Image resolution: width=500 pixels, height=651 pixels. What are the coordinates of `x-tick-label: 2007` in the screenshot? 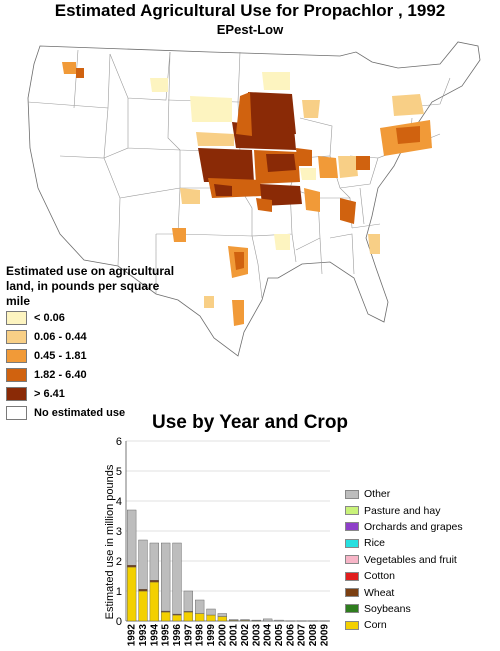 It's located at (302, 635).